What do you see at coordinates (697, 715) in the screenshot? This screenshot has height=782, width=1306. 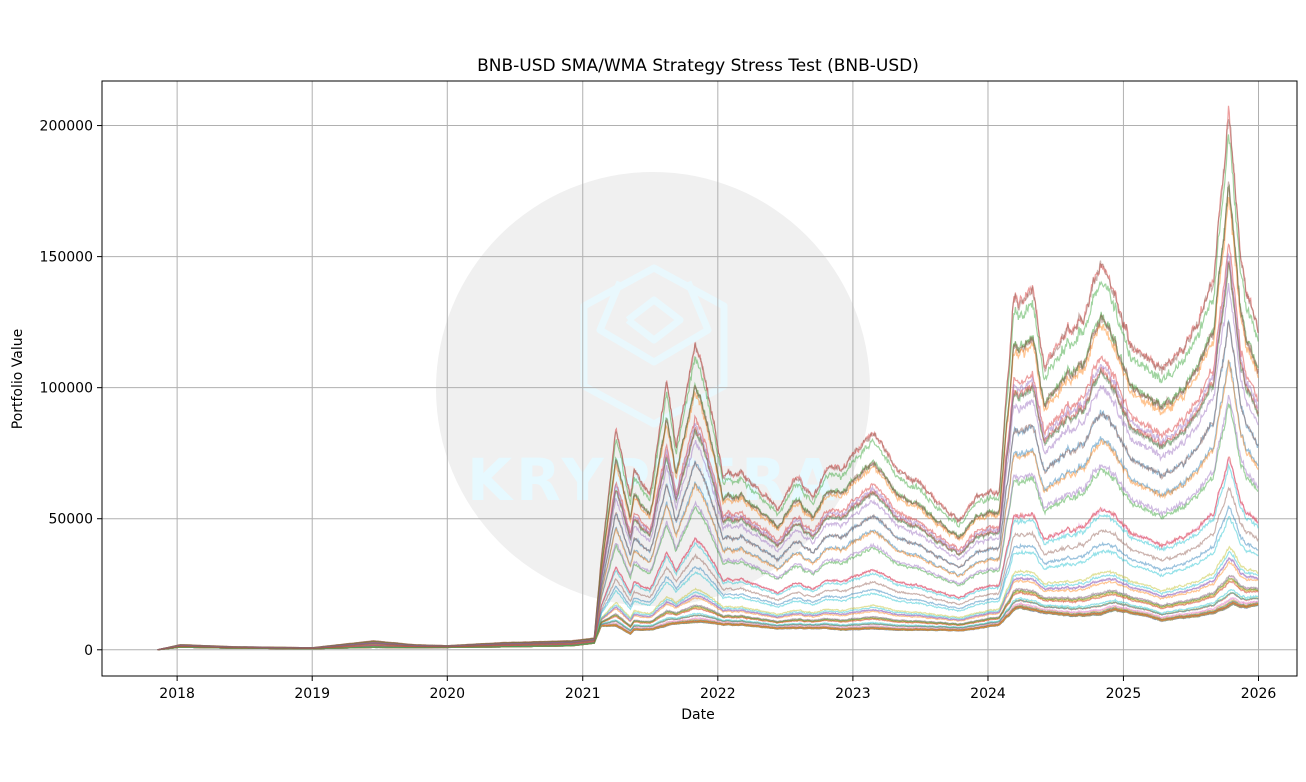 I see `x-axis-label: Date` at bounding box center [697, 715].